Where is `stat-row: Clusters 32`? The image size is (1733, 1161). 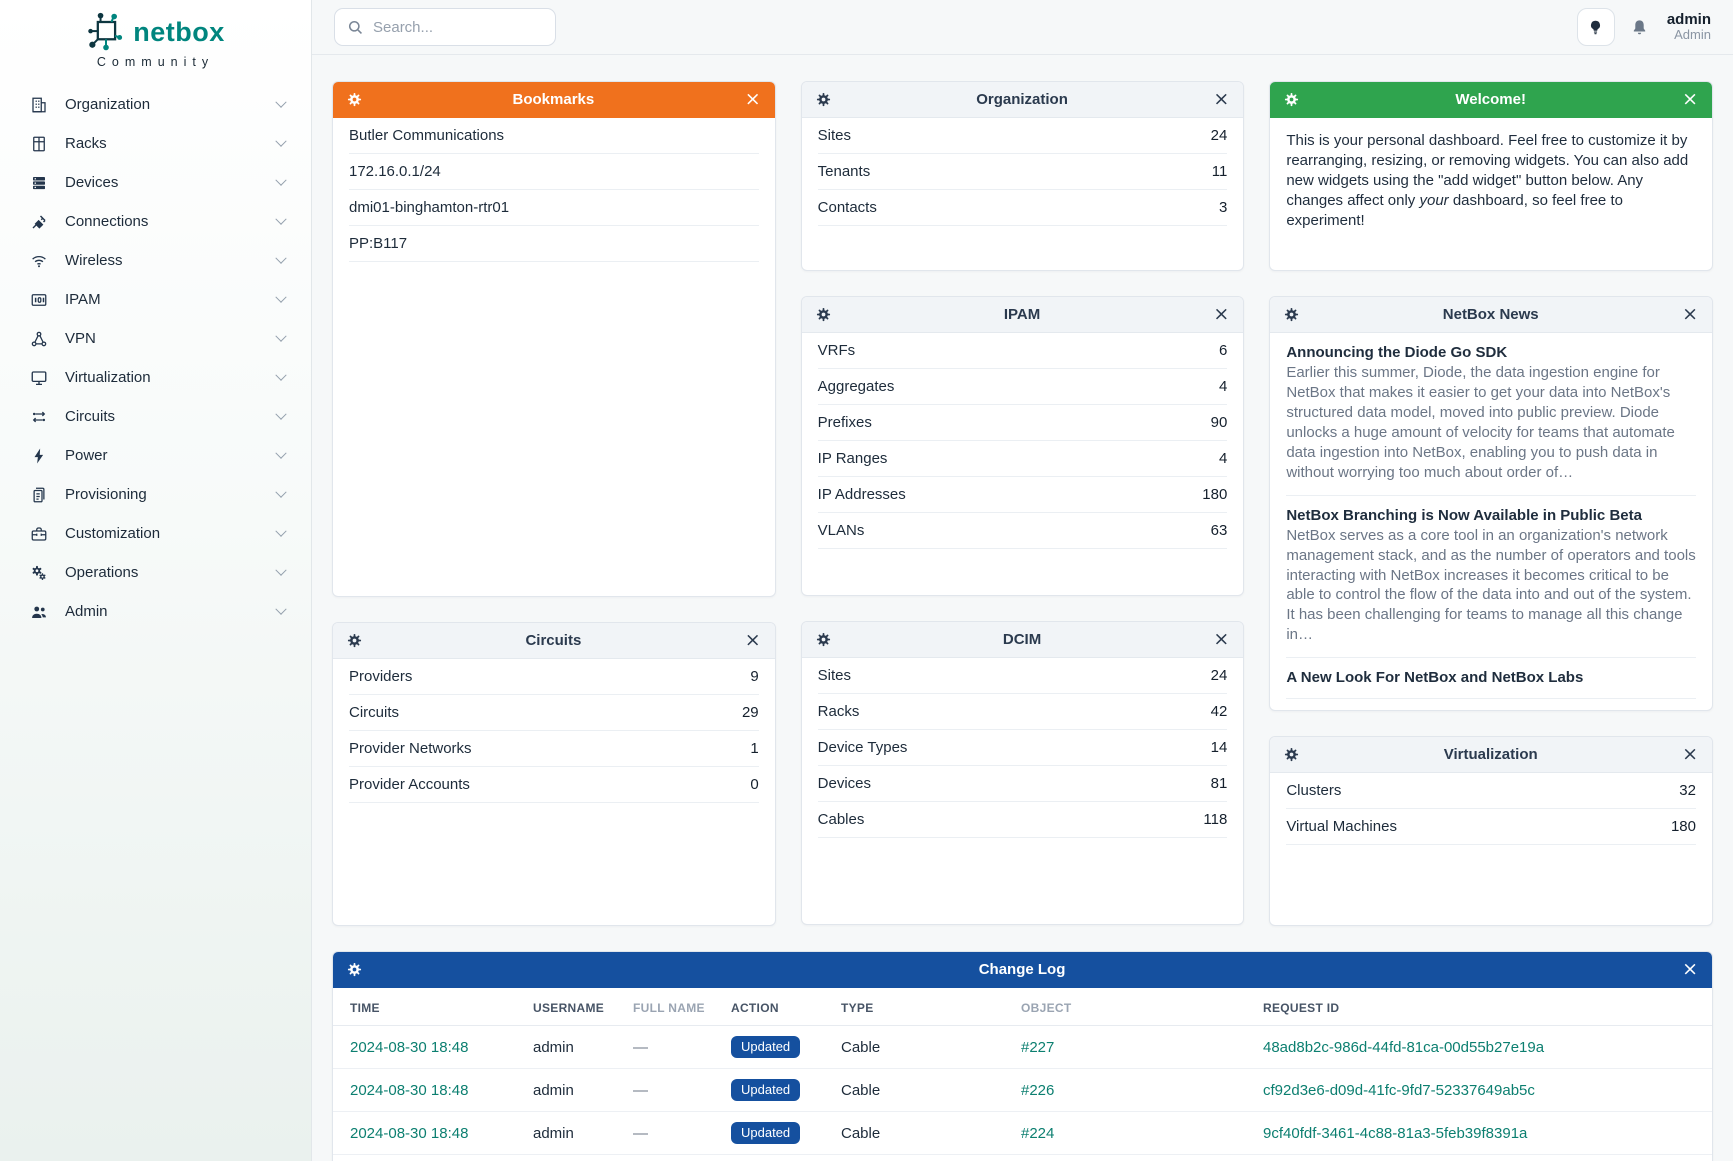 stat-row: Clusters 32 is located at coordinates (1491, 791).